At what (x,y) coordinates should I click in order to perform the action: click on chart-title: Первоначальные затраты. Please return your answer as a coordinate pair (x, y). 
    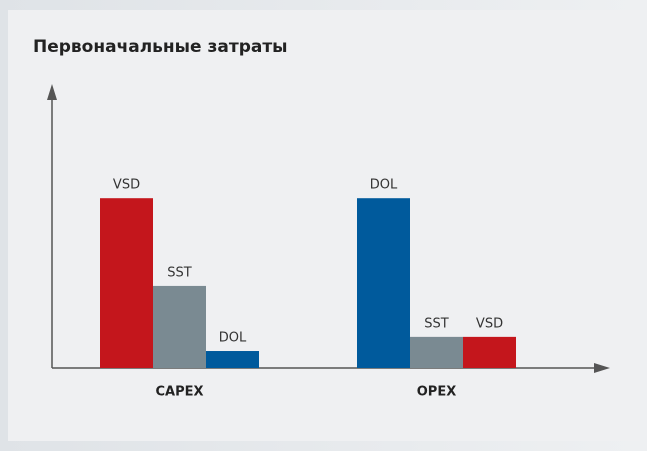
    Looking at the image, I should click on (160, 47).